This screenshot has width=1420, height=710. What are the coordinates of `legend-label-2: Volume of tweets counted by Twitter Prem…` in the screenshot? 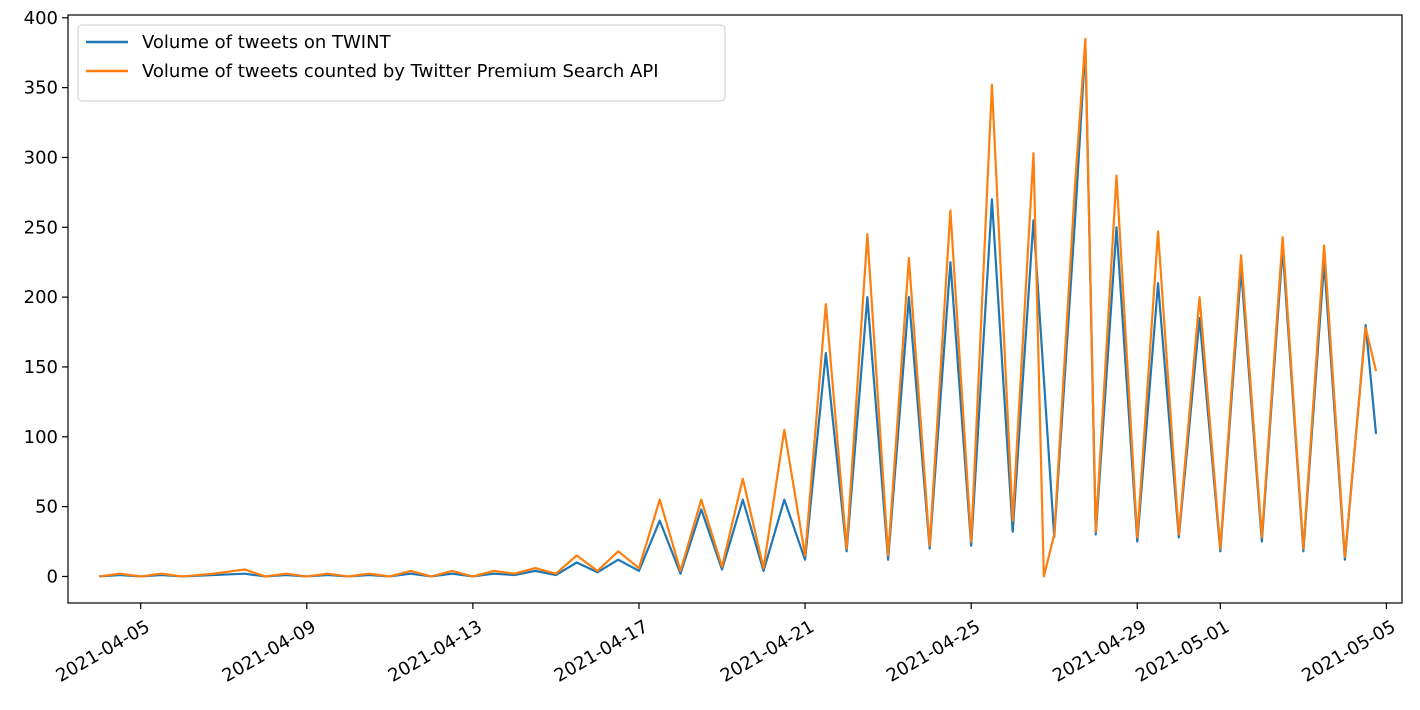 It's located at (400, 71).